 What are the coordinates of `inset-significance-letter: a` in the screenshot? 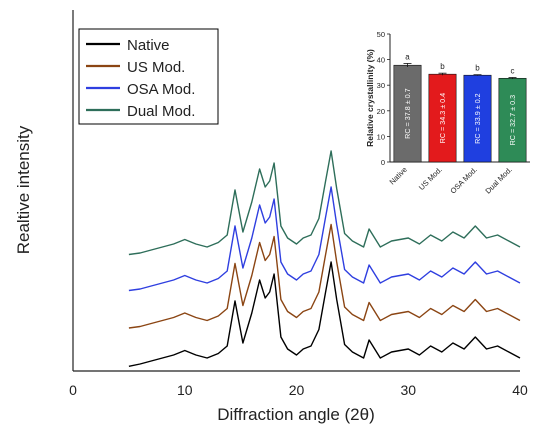 It's located at (407, 56).